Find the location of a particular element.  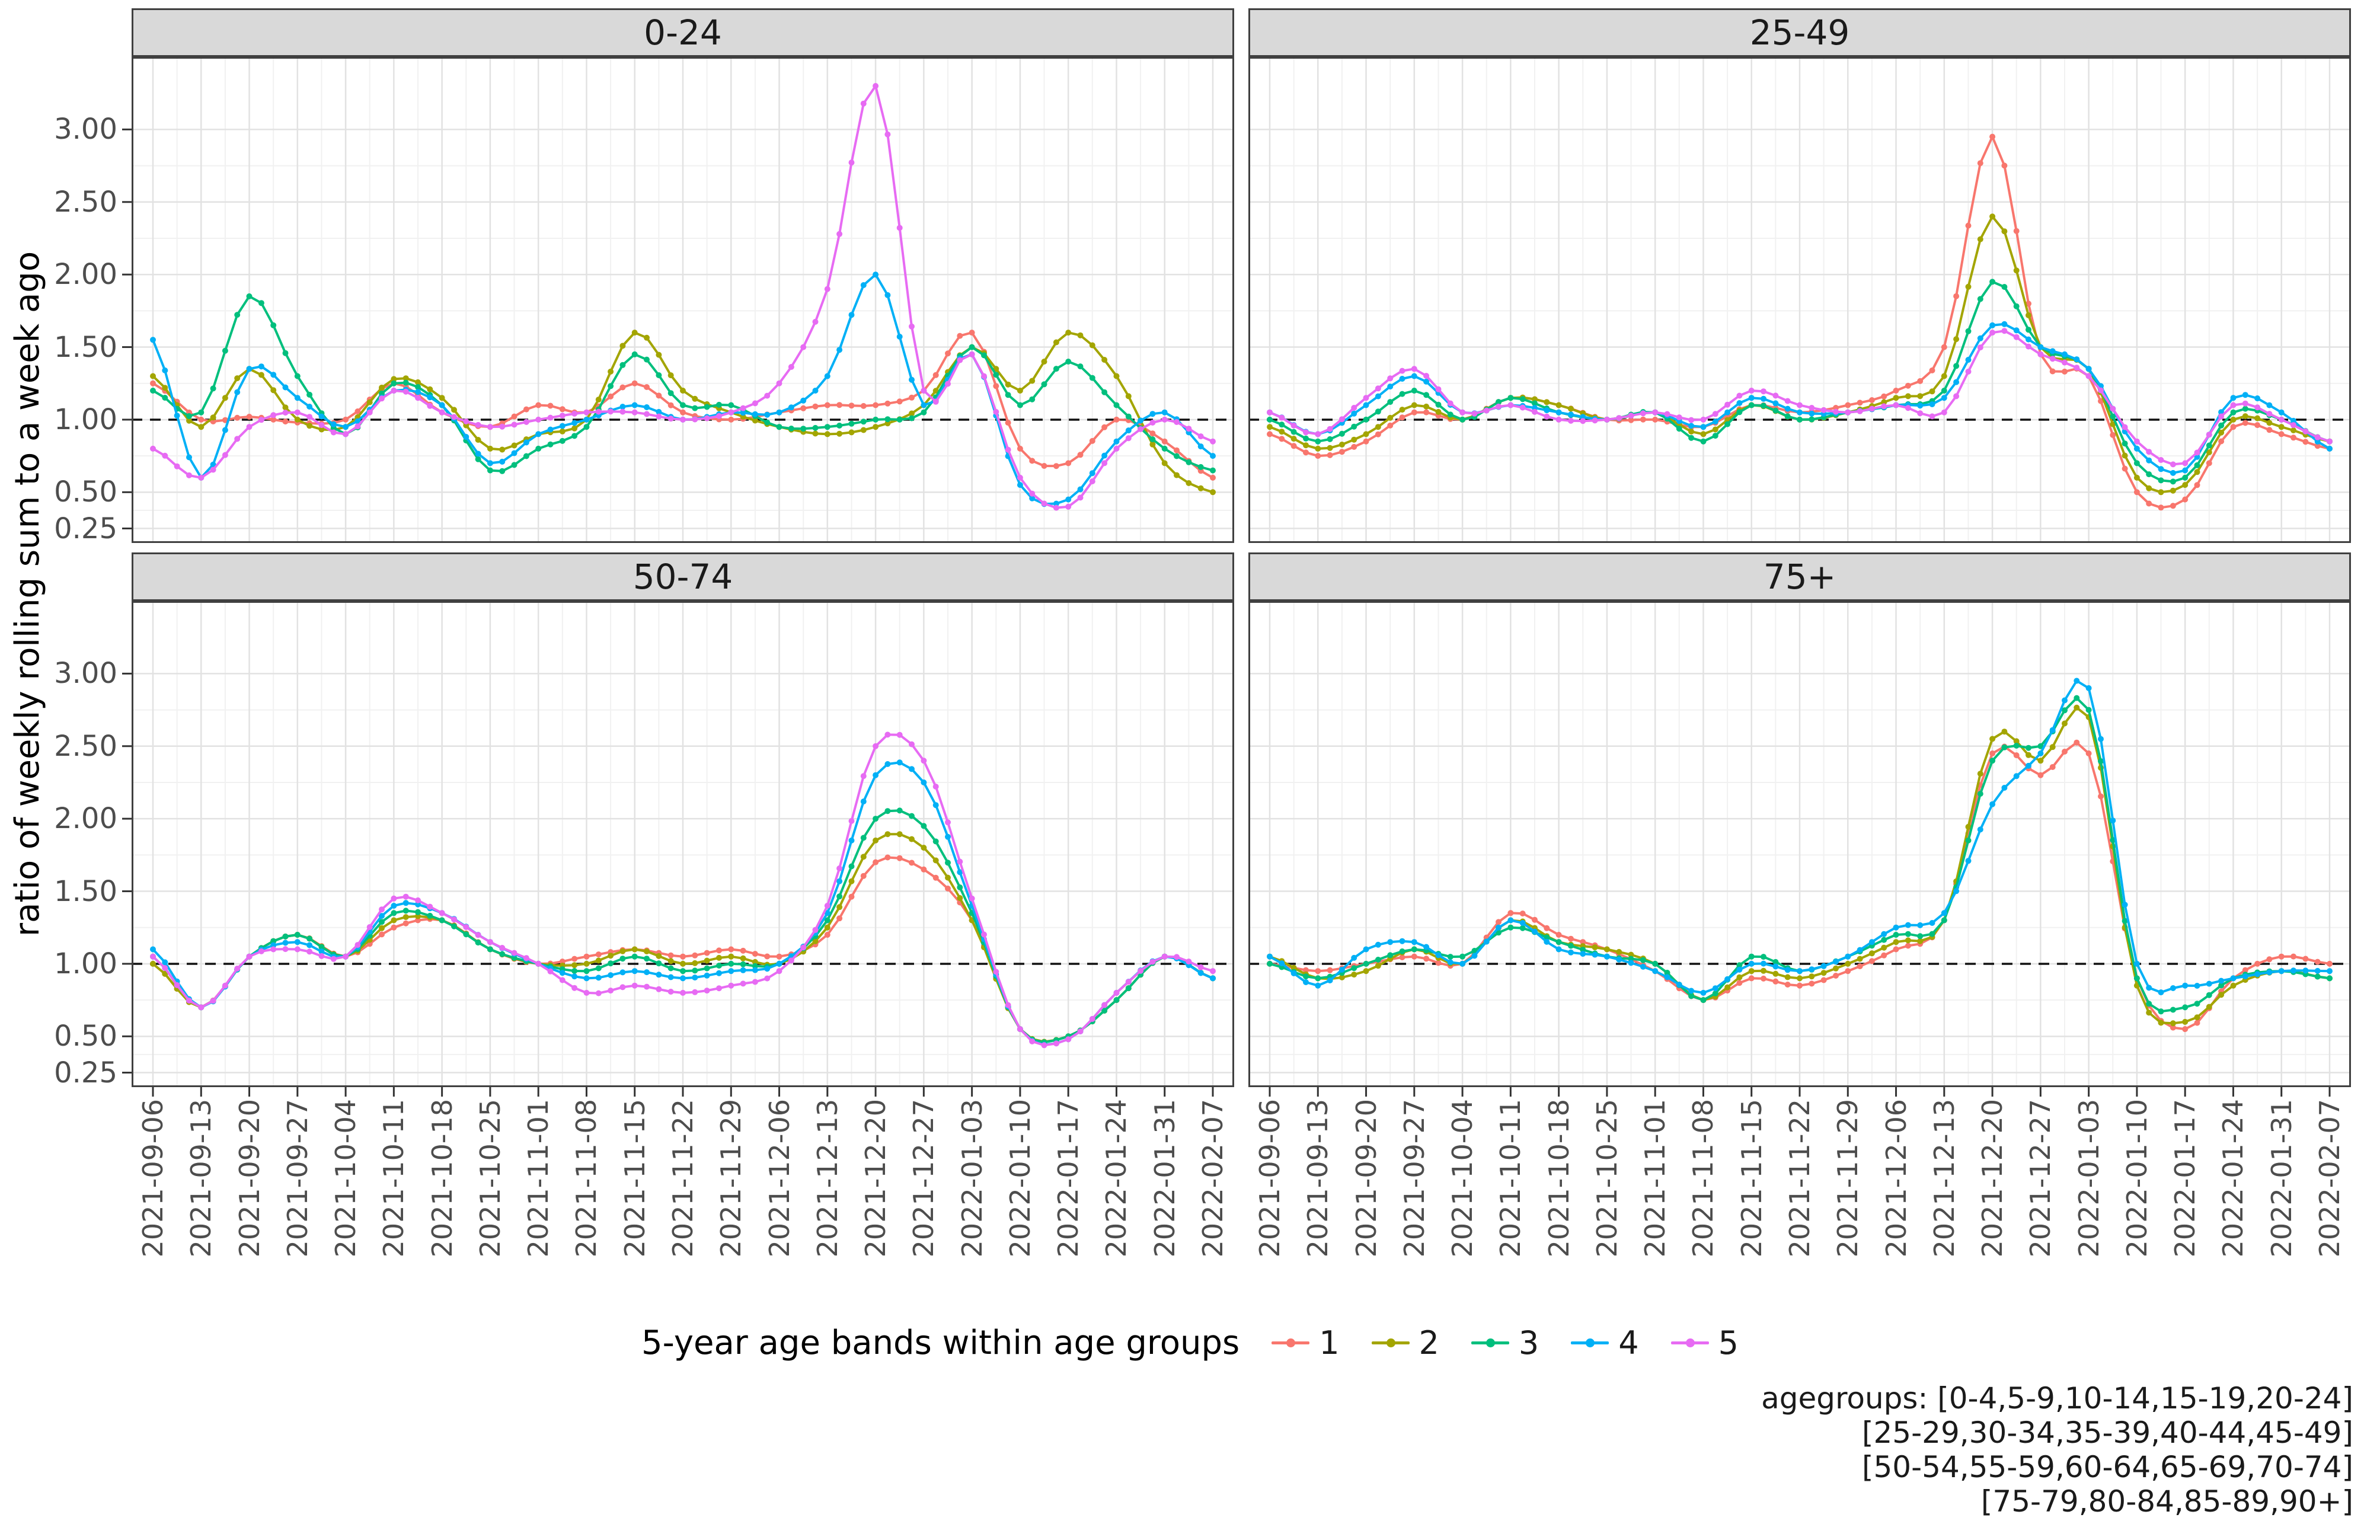

facet-strip-25-49: 25-49 is located at coordinates (1800, 32).